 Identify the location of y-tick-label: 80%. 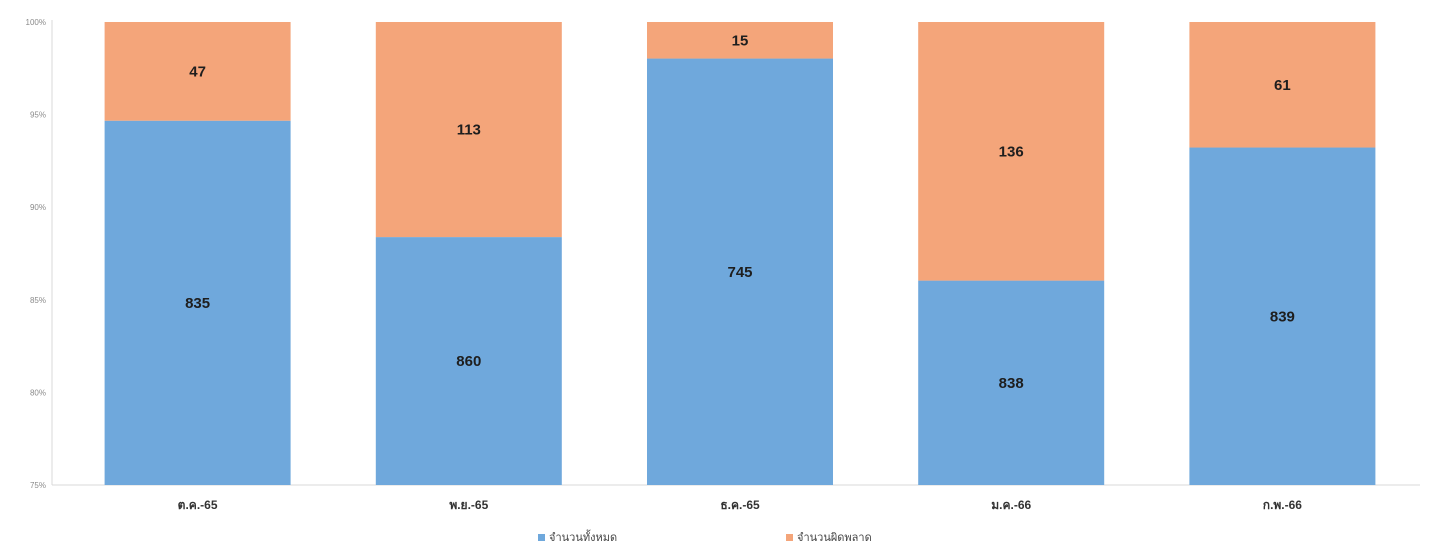
(38, 392).